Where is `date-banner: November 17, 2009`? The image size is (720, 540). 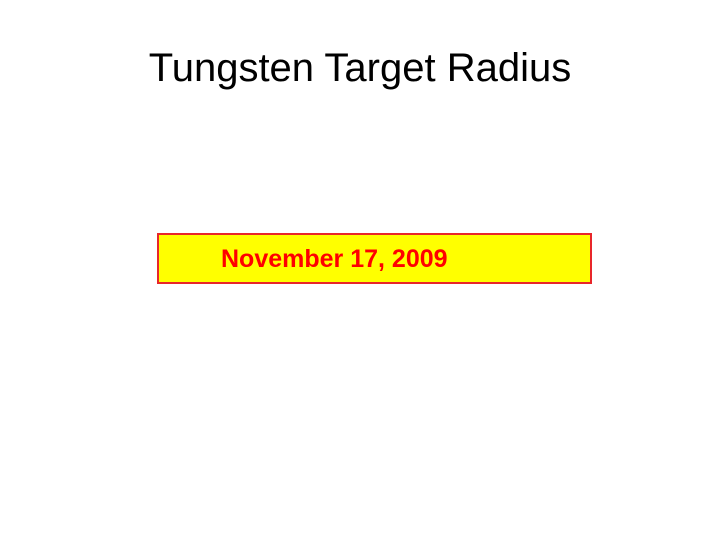
date-banner: November 17, 2009 is located at coordinates (374, 258).